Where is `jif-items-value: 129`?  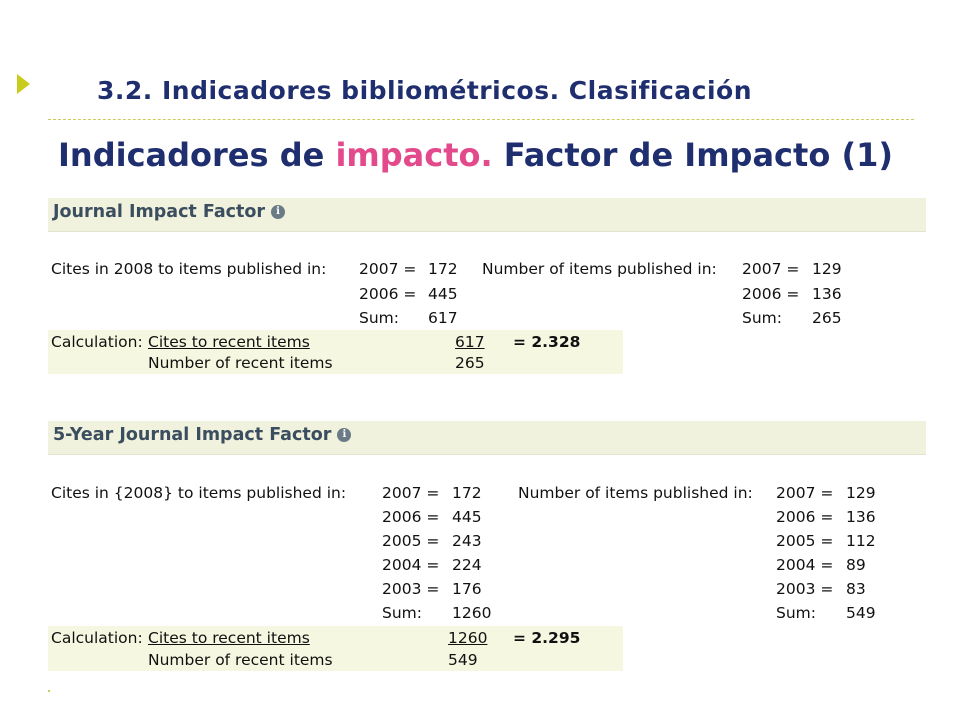 jif-items-value: 129 is located at coordinates (827, 269).